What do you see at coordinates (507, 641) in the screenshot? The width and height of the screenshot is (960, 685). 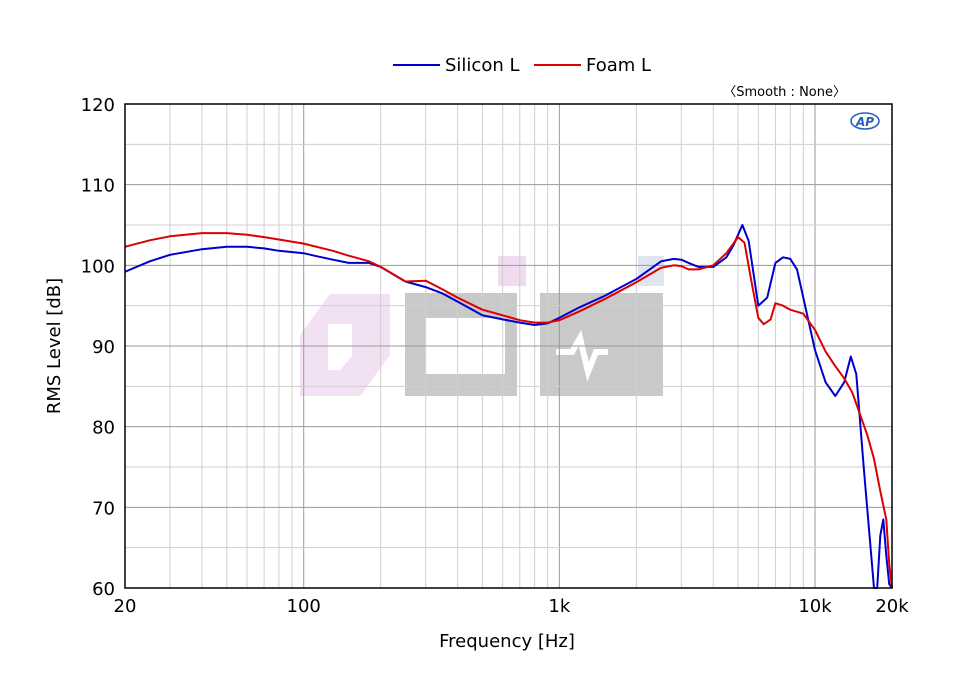 I see `x-axis-label: Frequency [Hz]` at bounding box center [507, 641].